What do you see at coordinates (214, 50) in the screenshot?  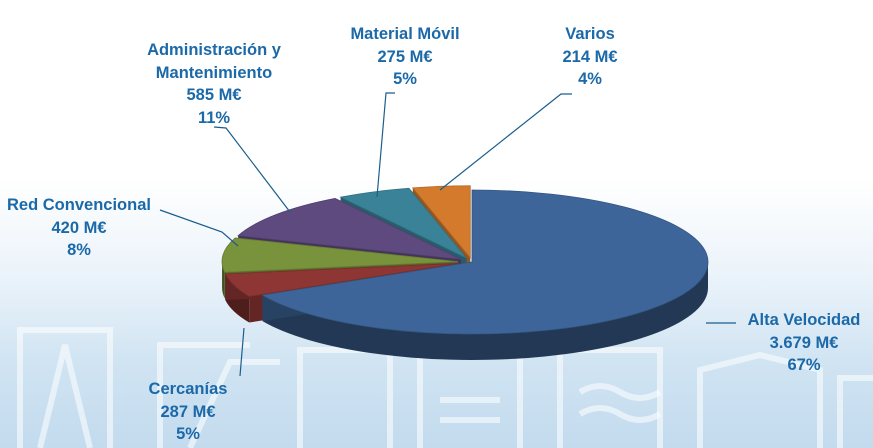 I see `label-name-line-1: Administración y` at bounding box center [214, 50].